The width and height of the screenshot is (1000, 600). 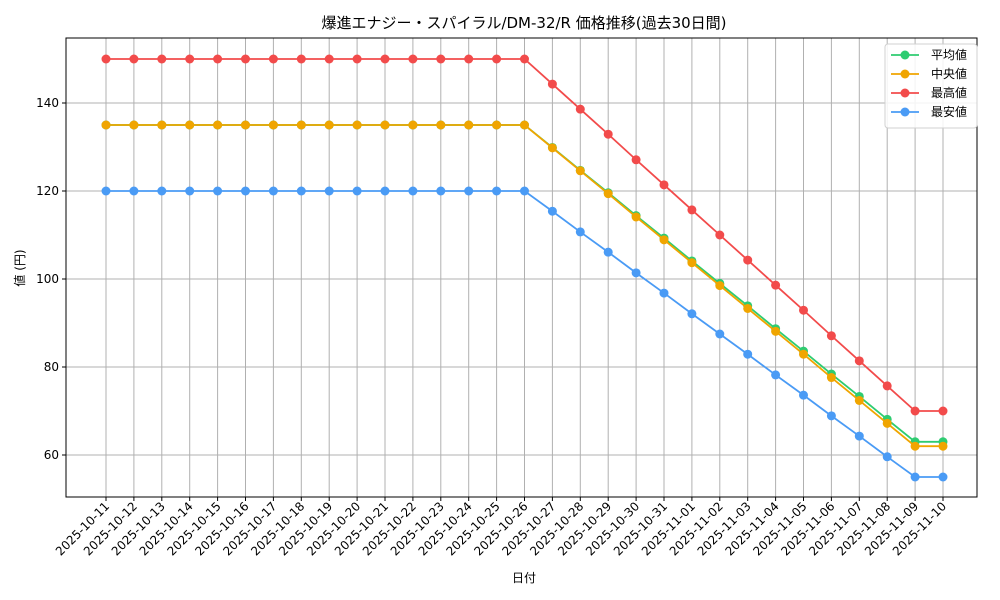 I want to click on legend-item: 最安値, so click(x=929, y=111).